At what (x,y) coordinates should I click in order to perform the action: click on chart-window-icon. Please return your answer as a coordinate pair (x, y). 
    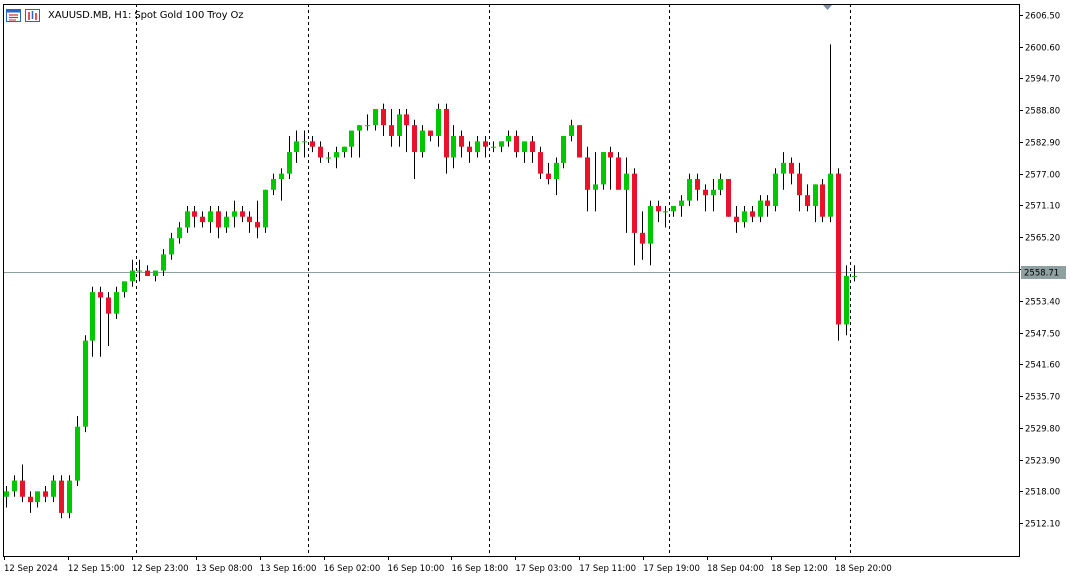
    Looking at the image, I should click on (13, 15).